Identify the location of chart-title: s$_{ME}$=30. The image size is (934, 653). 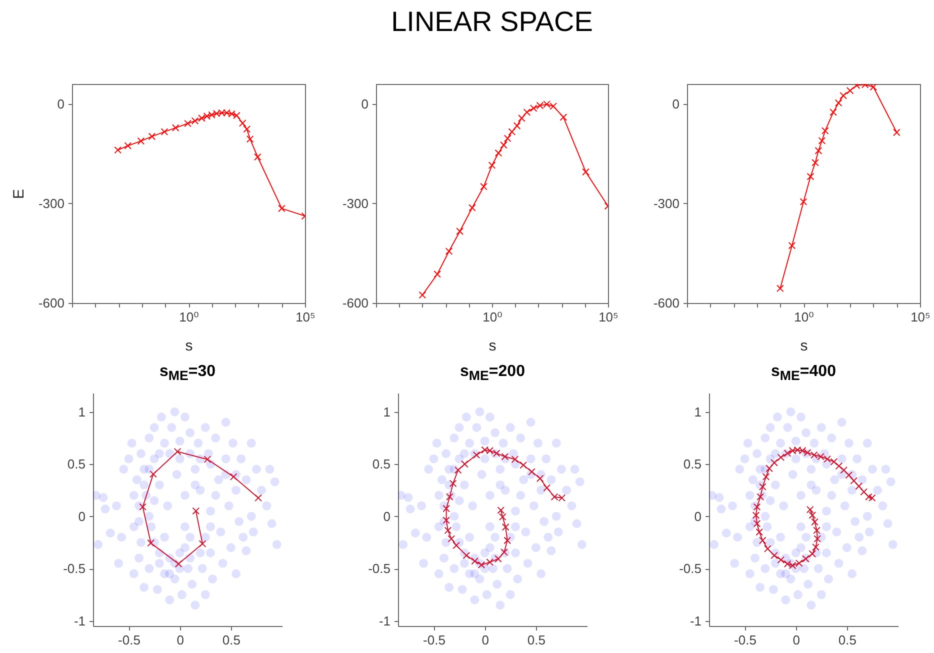
(187, 373).